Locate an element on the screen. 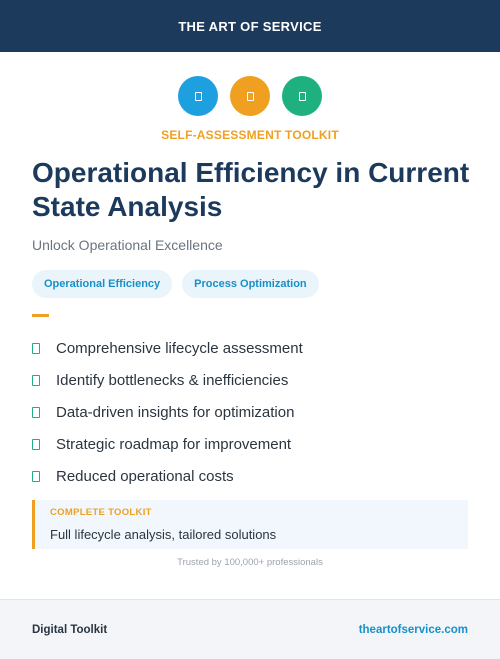 The width and height of the screenshot is (500, 659). trusted-note: Trusted by 100,000+ professionals is located at coordinates (250, 562).